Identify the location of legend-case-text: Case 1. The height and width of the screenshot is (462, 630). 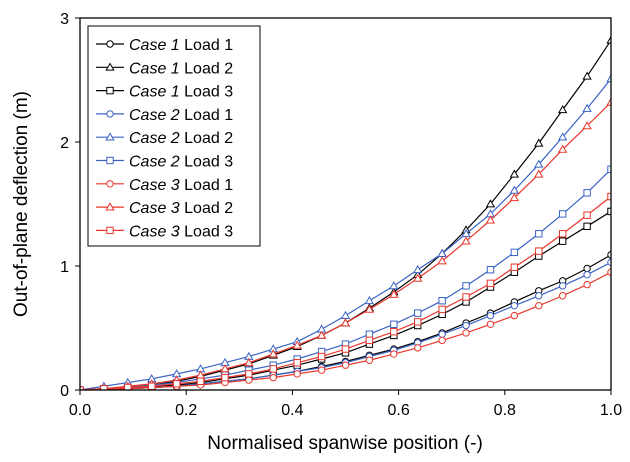
(154, 45).